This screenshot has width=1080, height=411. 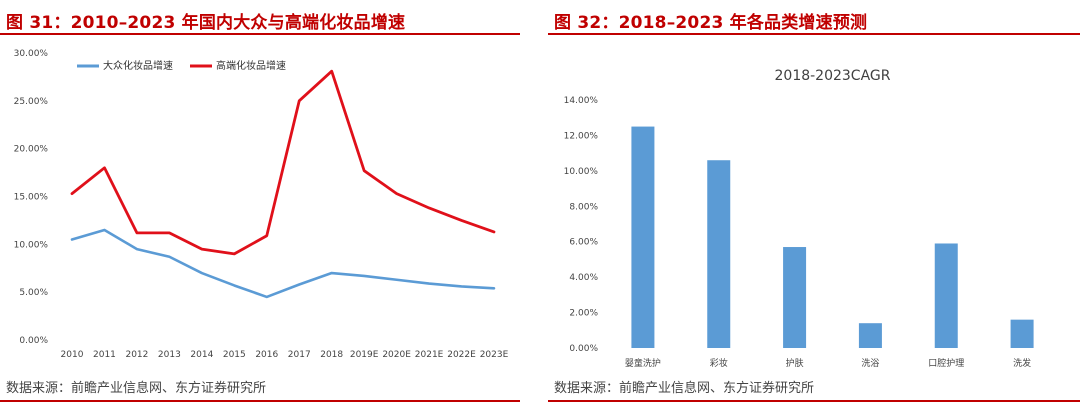 I want to click on x-tick-label: 2022E, so click(x=461, y=355).